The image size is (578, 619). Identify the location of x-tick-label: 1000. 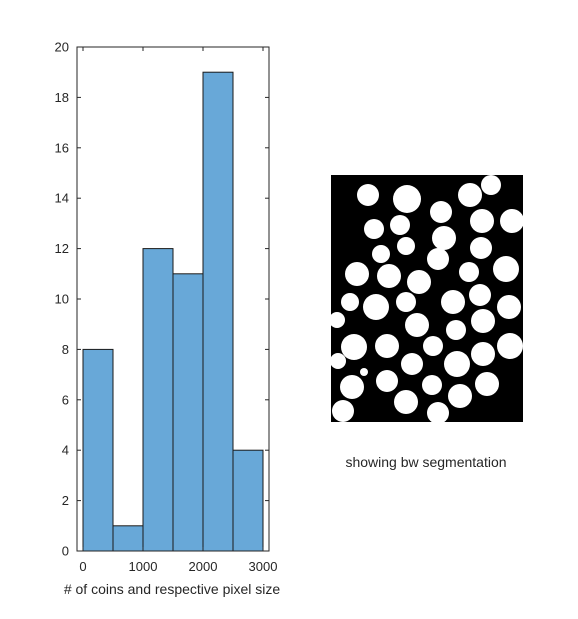
(143, 566).